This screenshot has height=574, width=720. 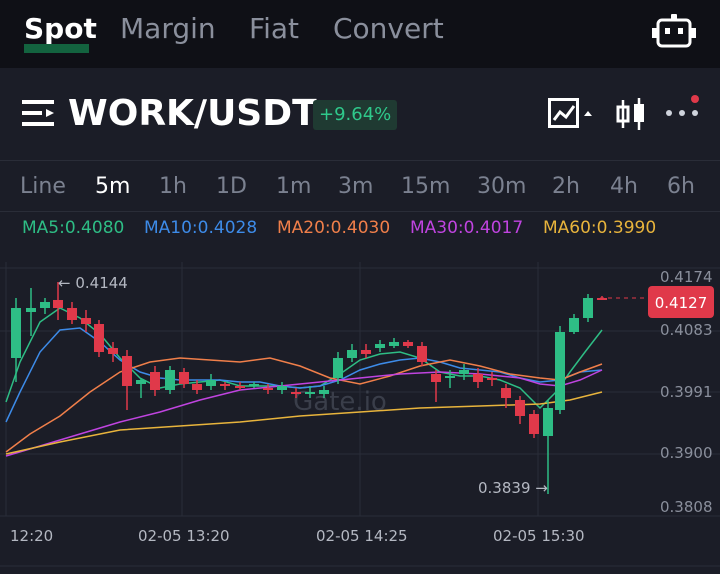 I want to click on interval-1d: 1D, so click(x=231, y=186).